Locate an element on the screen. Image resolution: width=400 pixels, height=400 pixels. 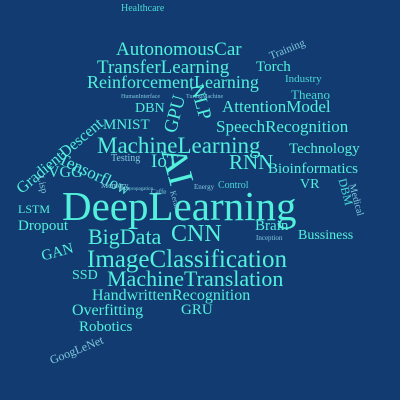
word-vgg: VGG is located at coordinates (65, 172).